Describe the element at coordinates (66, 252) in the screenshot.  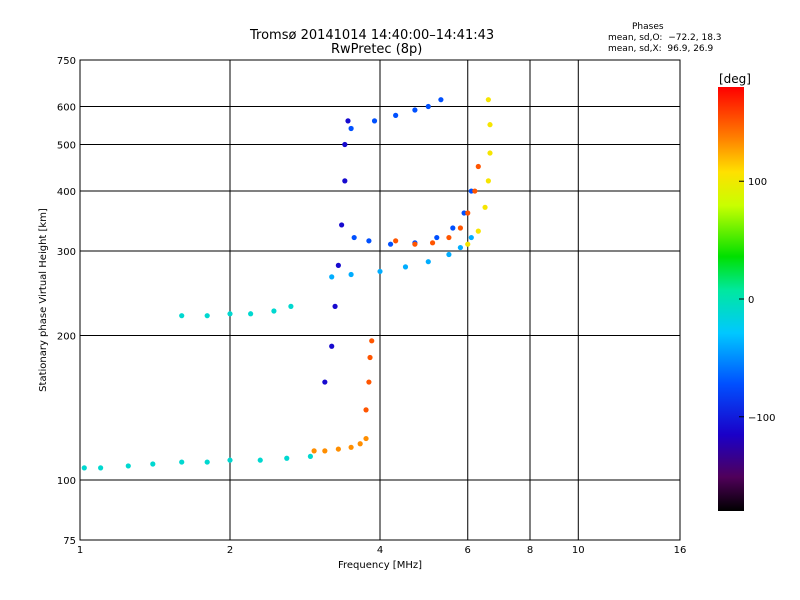
I see `y-tick-label: 300` at that location.